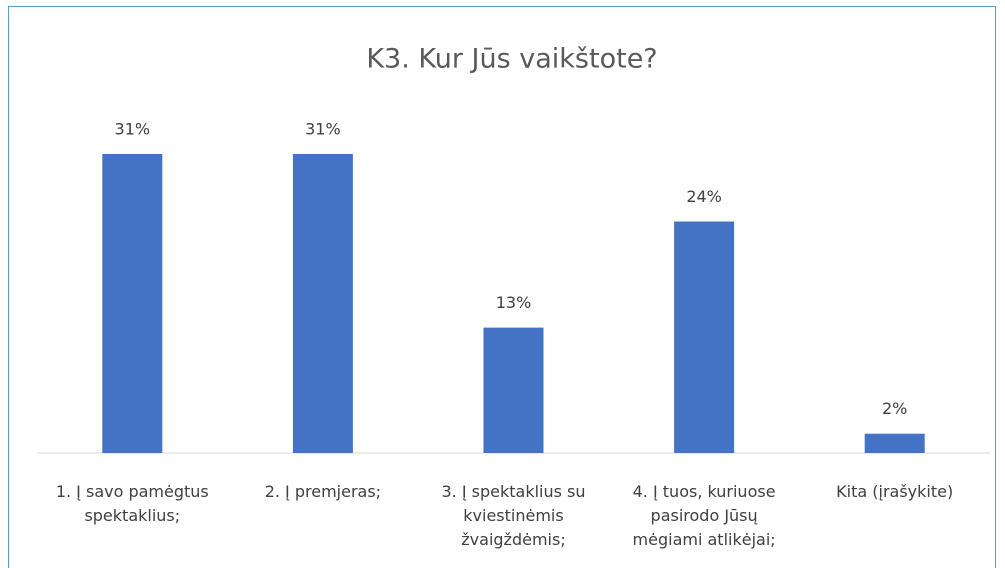 Image resolution: width=1005 pixels, height=568 pixels. Describe the element at coordinates (895, 491) in the screenshot. I see `x-tick-label: Kita (įrašykite)` at that location.